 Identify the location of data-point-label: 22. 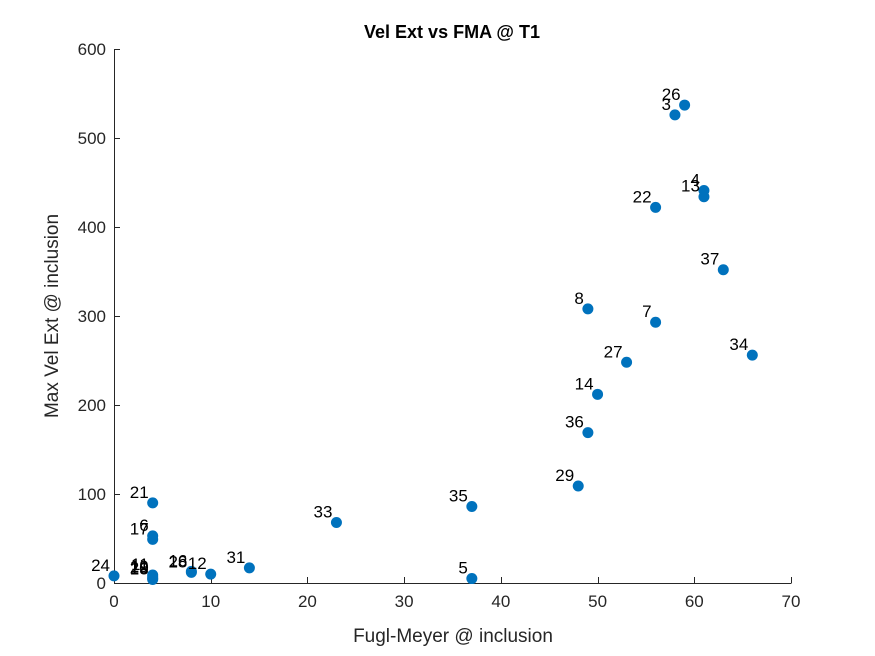
(642, 196).